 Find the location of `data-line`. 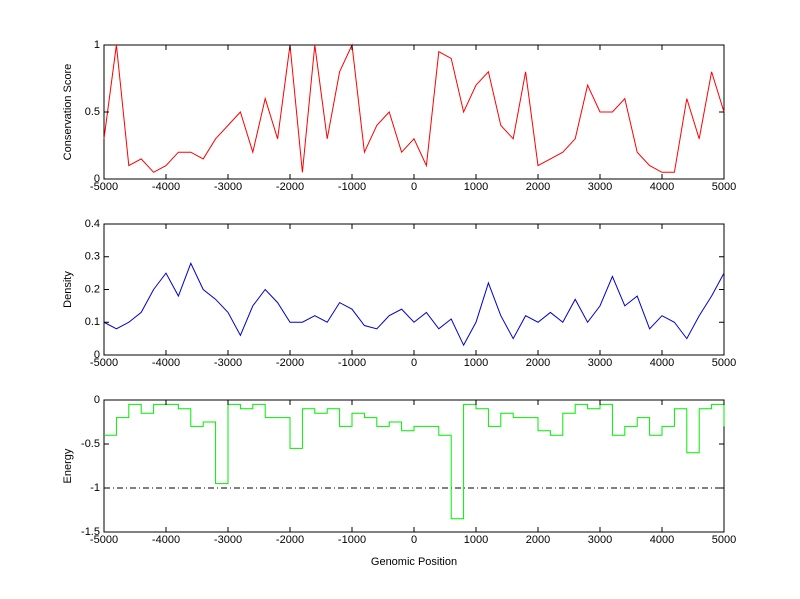

data-line is located at coordinates (414, 304).